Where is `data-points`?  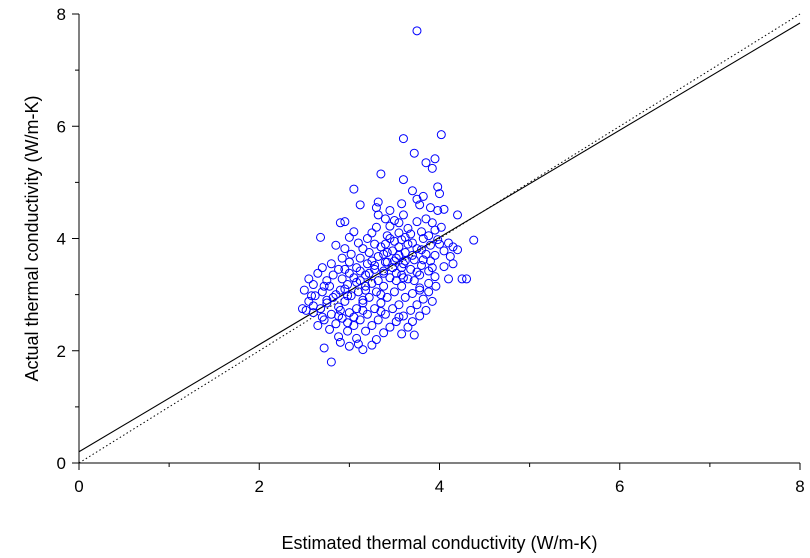 data-points is located at coordinates (388, 196).